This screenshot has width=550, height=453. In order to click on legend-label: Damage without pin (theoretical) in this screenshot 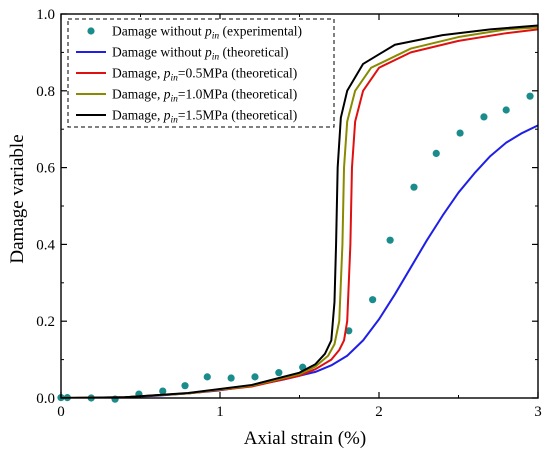, I will do `click(200, 54)`.